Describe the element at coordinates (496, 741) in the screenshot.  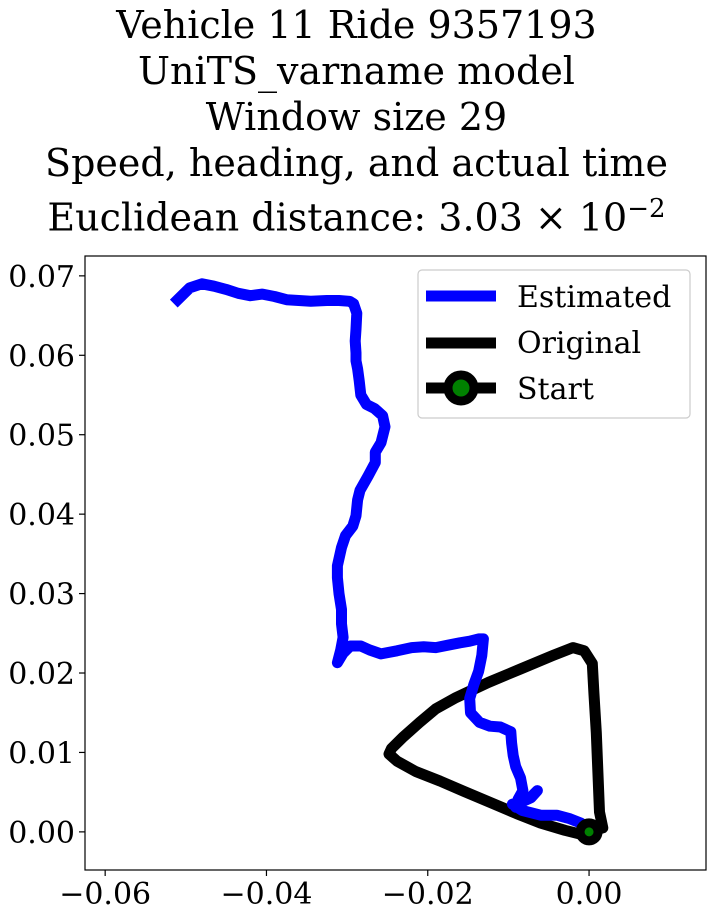
I see `series-line-original` at that location.